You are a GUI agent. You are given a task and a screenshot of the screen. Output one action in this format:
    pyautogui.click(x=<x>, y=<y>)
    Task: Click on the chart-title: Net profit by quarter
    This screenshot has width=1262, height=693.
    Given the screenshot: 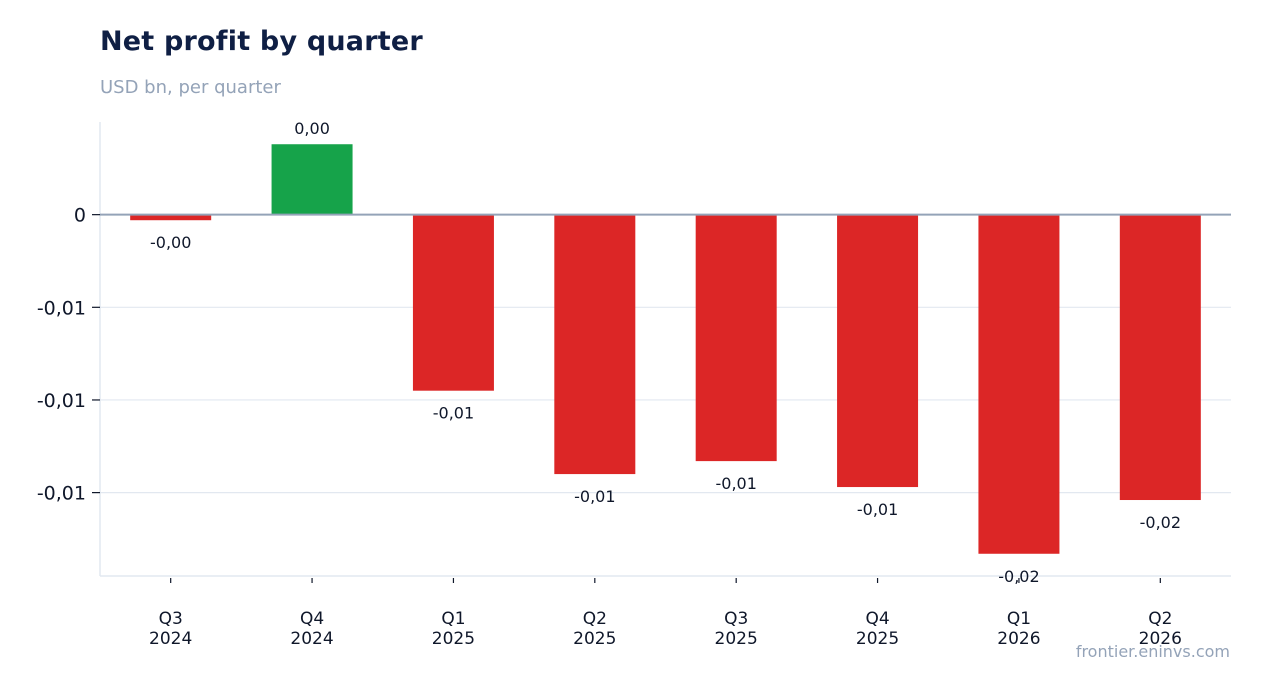 What is the action you would take?
    pyautogui.click(x=261, y=41)
    